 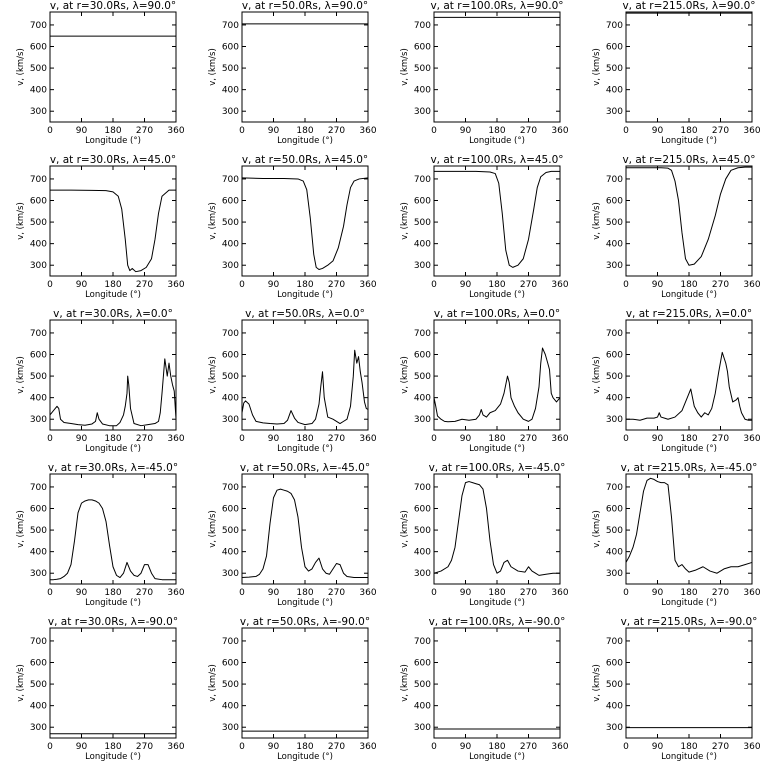 I want to click on chart-title: v, at r=50.0Rs, λ=-90.0°, so click(x=305, y=622).